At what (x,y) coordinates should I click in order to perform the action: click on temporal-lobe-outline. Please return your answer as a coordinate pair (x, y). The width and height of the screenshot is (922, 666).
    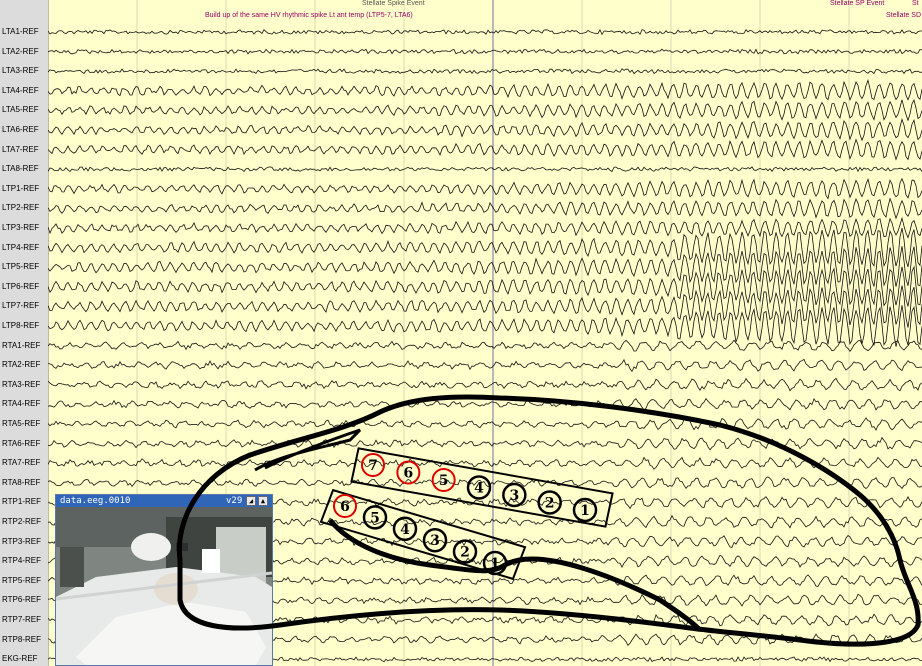
    Looking at the image, I should click on (308, 450).